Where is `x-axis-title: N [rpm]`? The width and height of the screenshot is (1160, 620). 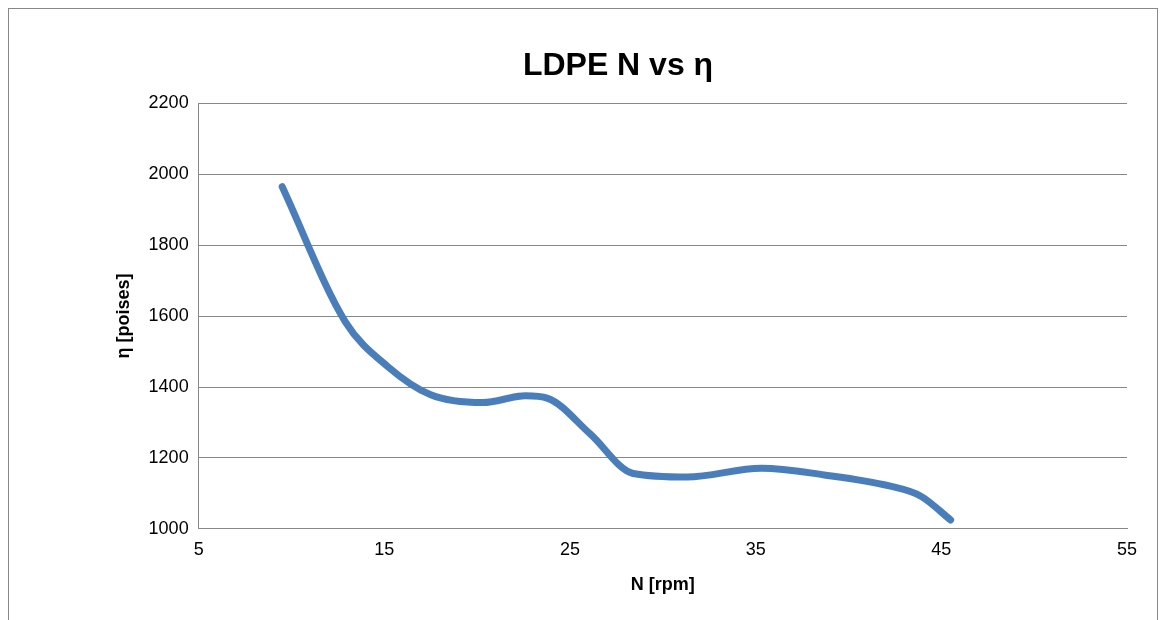 x-axis-title: N [rpm] is located at coordinates (662, 584).